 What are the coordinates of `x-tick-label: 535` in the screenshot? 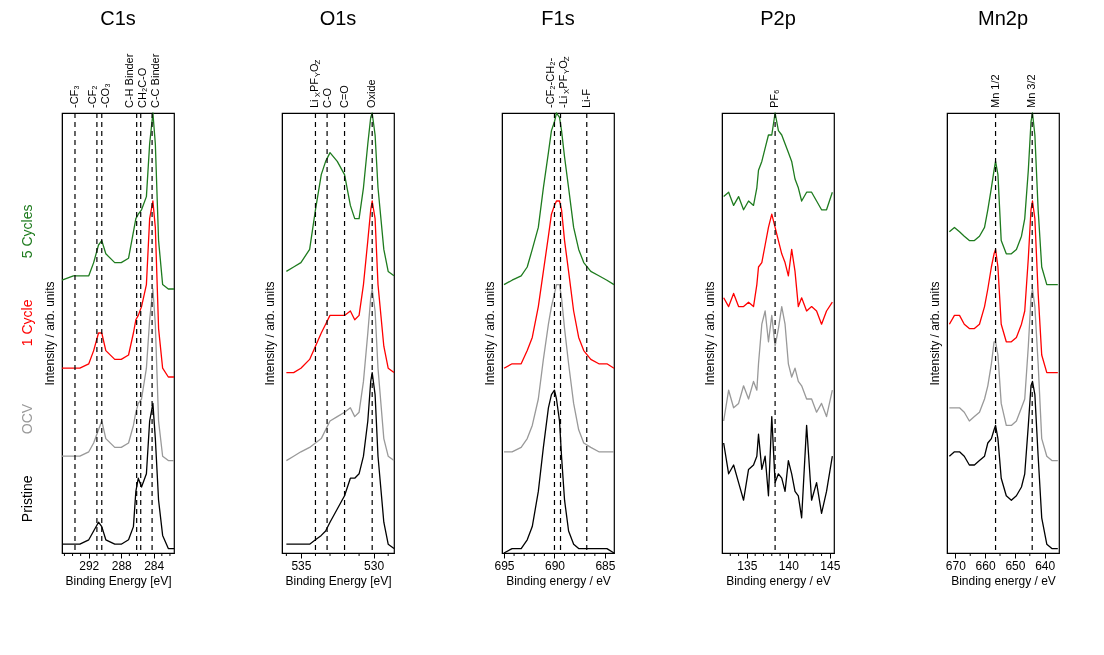 It's located at (301, 565).